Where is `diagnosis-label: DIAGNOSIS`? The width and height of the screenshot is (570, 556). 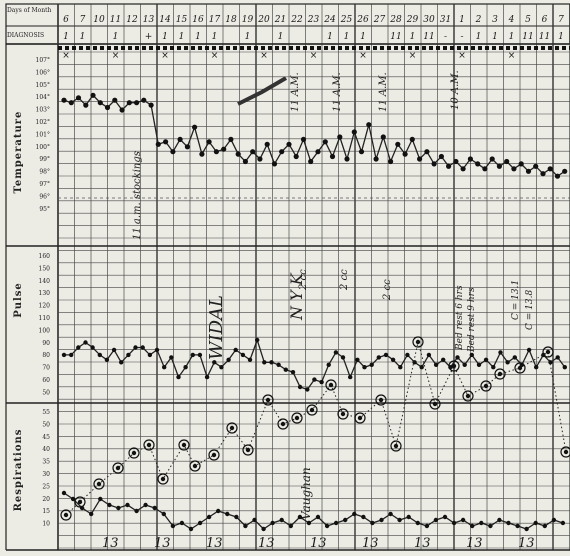 diagnosis-label: DIAGNOSIS is located at coordinates (25, 35).